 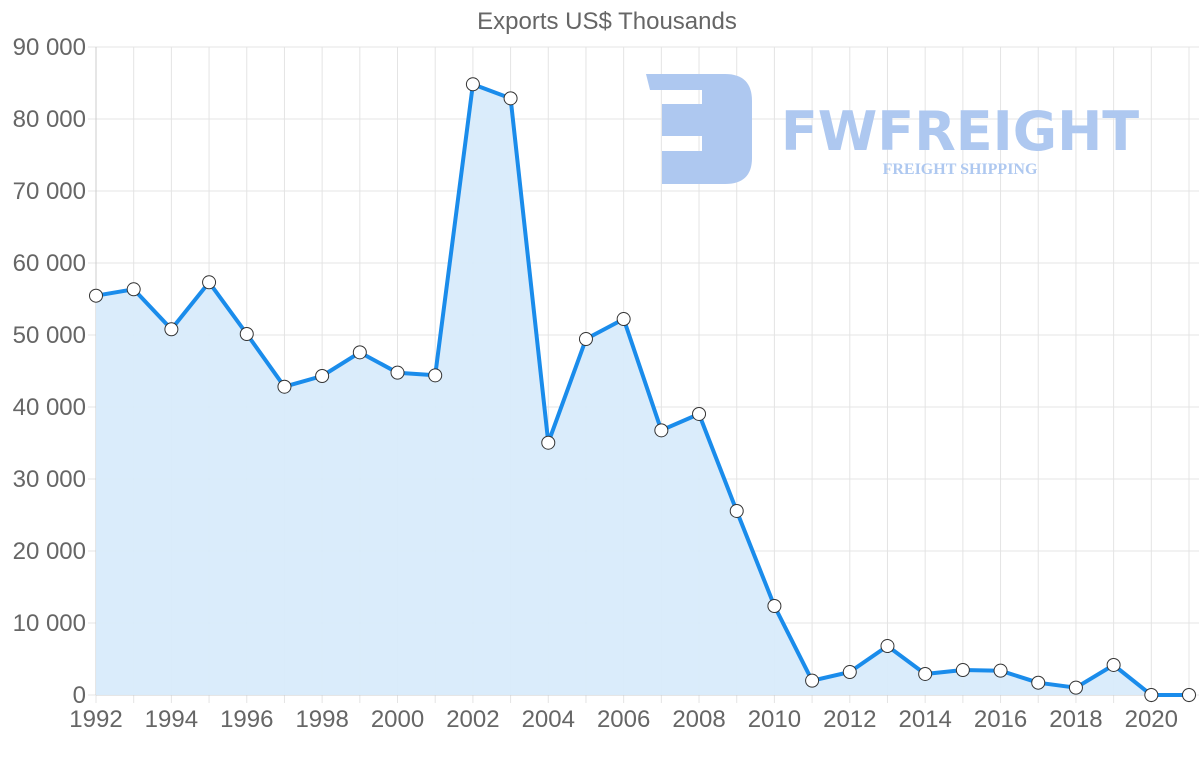 I want to click on y-tick-label: 80 000, so click(x=49, y=119).